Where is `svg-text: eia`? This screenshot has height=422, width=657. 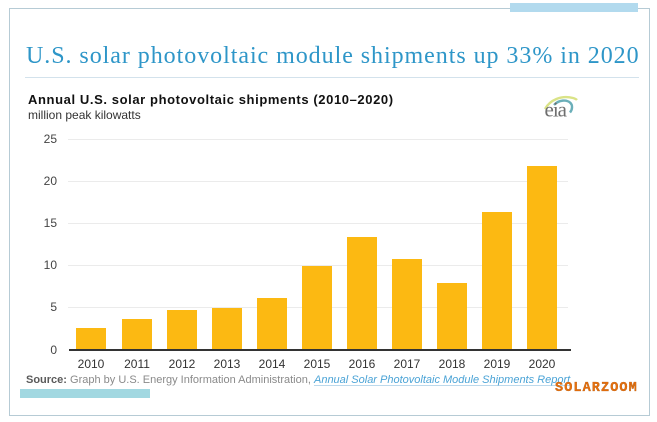 svg-text: eia is located at coordinates (556, 110).